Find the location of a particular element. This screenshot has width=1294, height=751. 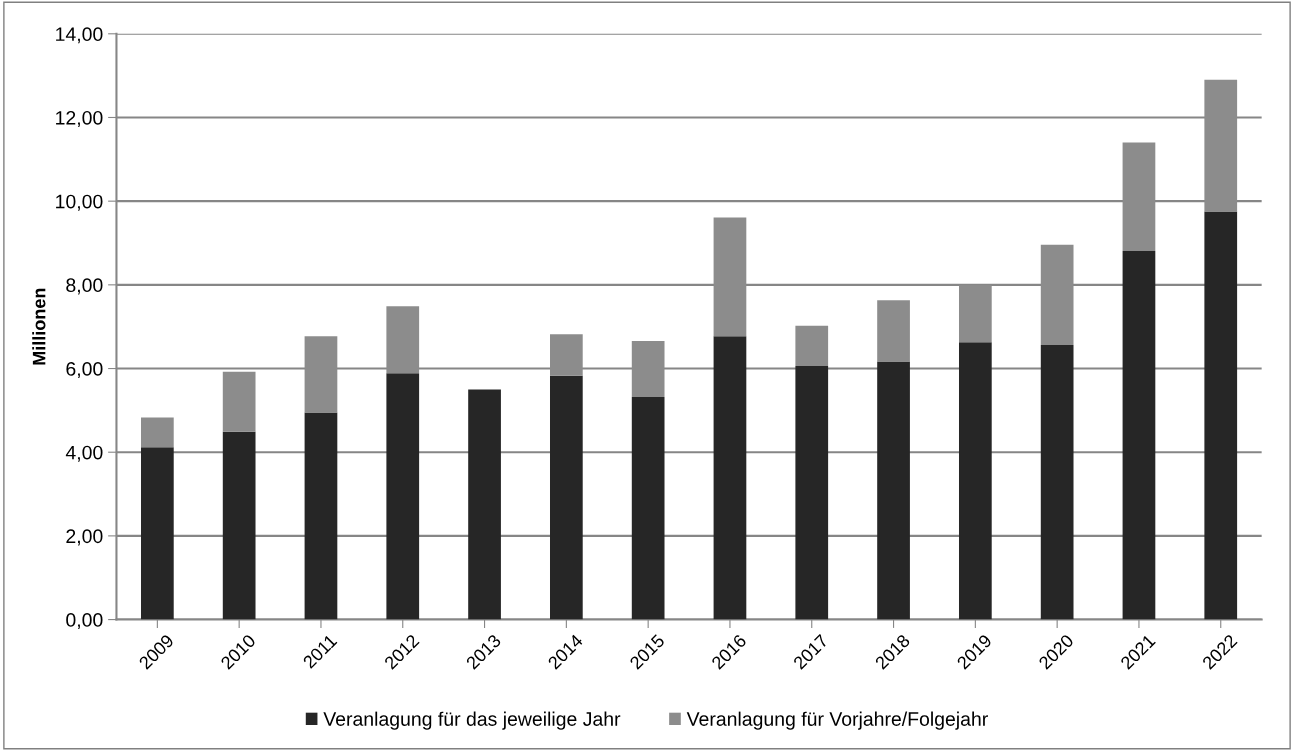

y-tick-label: 6,00 is located at coordinates (84, 370).